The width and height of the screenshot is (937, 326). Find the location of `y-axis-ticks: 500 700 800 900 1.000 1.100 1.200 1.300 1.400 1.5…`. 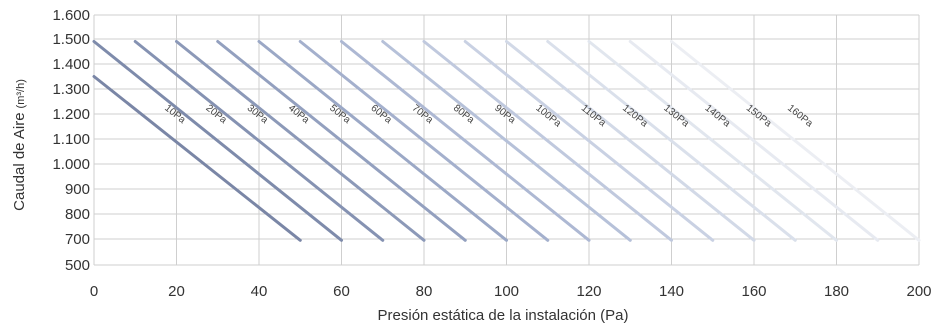

y-axis-ticks: 500 700 800 900 1.000 1.100 1.200 1.300 1.400 1.5… is located at coordinates (71, 140).